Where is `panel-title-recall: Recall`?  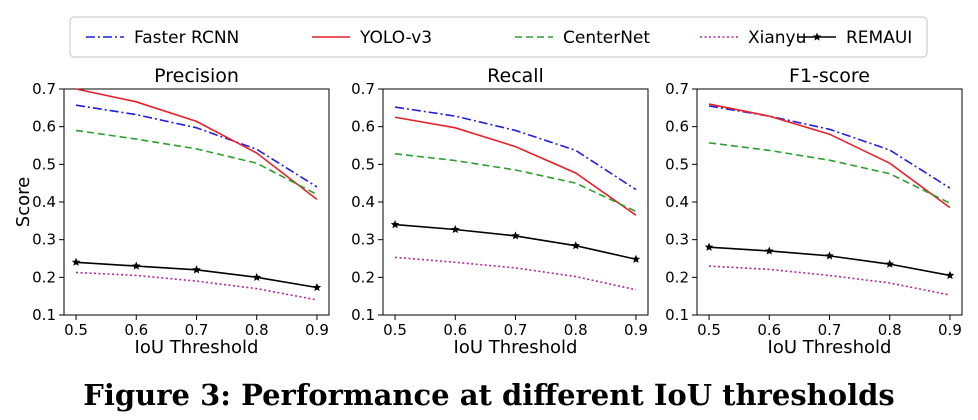
panel-title-recall: Recall is located at coordinates (515, 76).